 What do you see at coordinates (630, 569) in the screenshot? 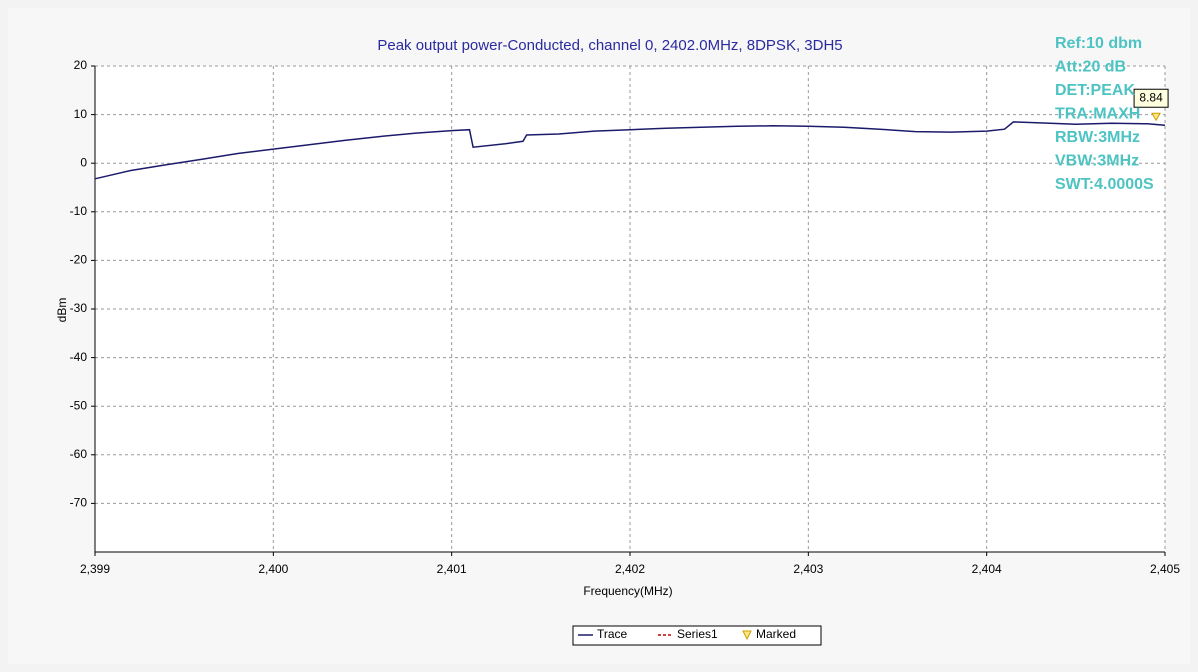
I see `x-tick-label: 2,402` at bounding box center [630, 569].